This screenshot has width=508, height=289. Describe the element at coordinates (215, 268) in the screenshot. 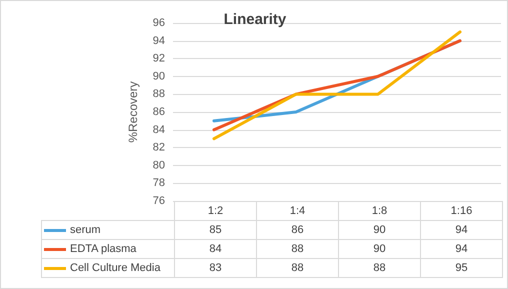

I see `data-label: 83` at that location.